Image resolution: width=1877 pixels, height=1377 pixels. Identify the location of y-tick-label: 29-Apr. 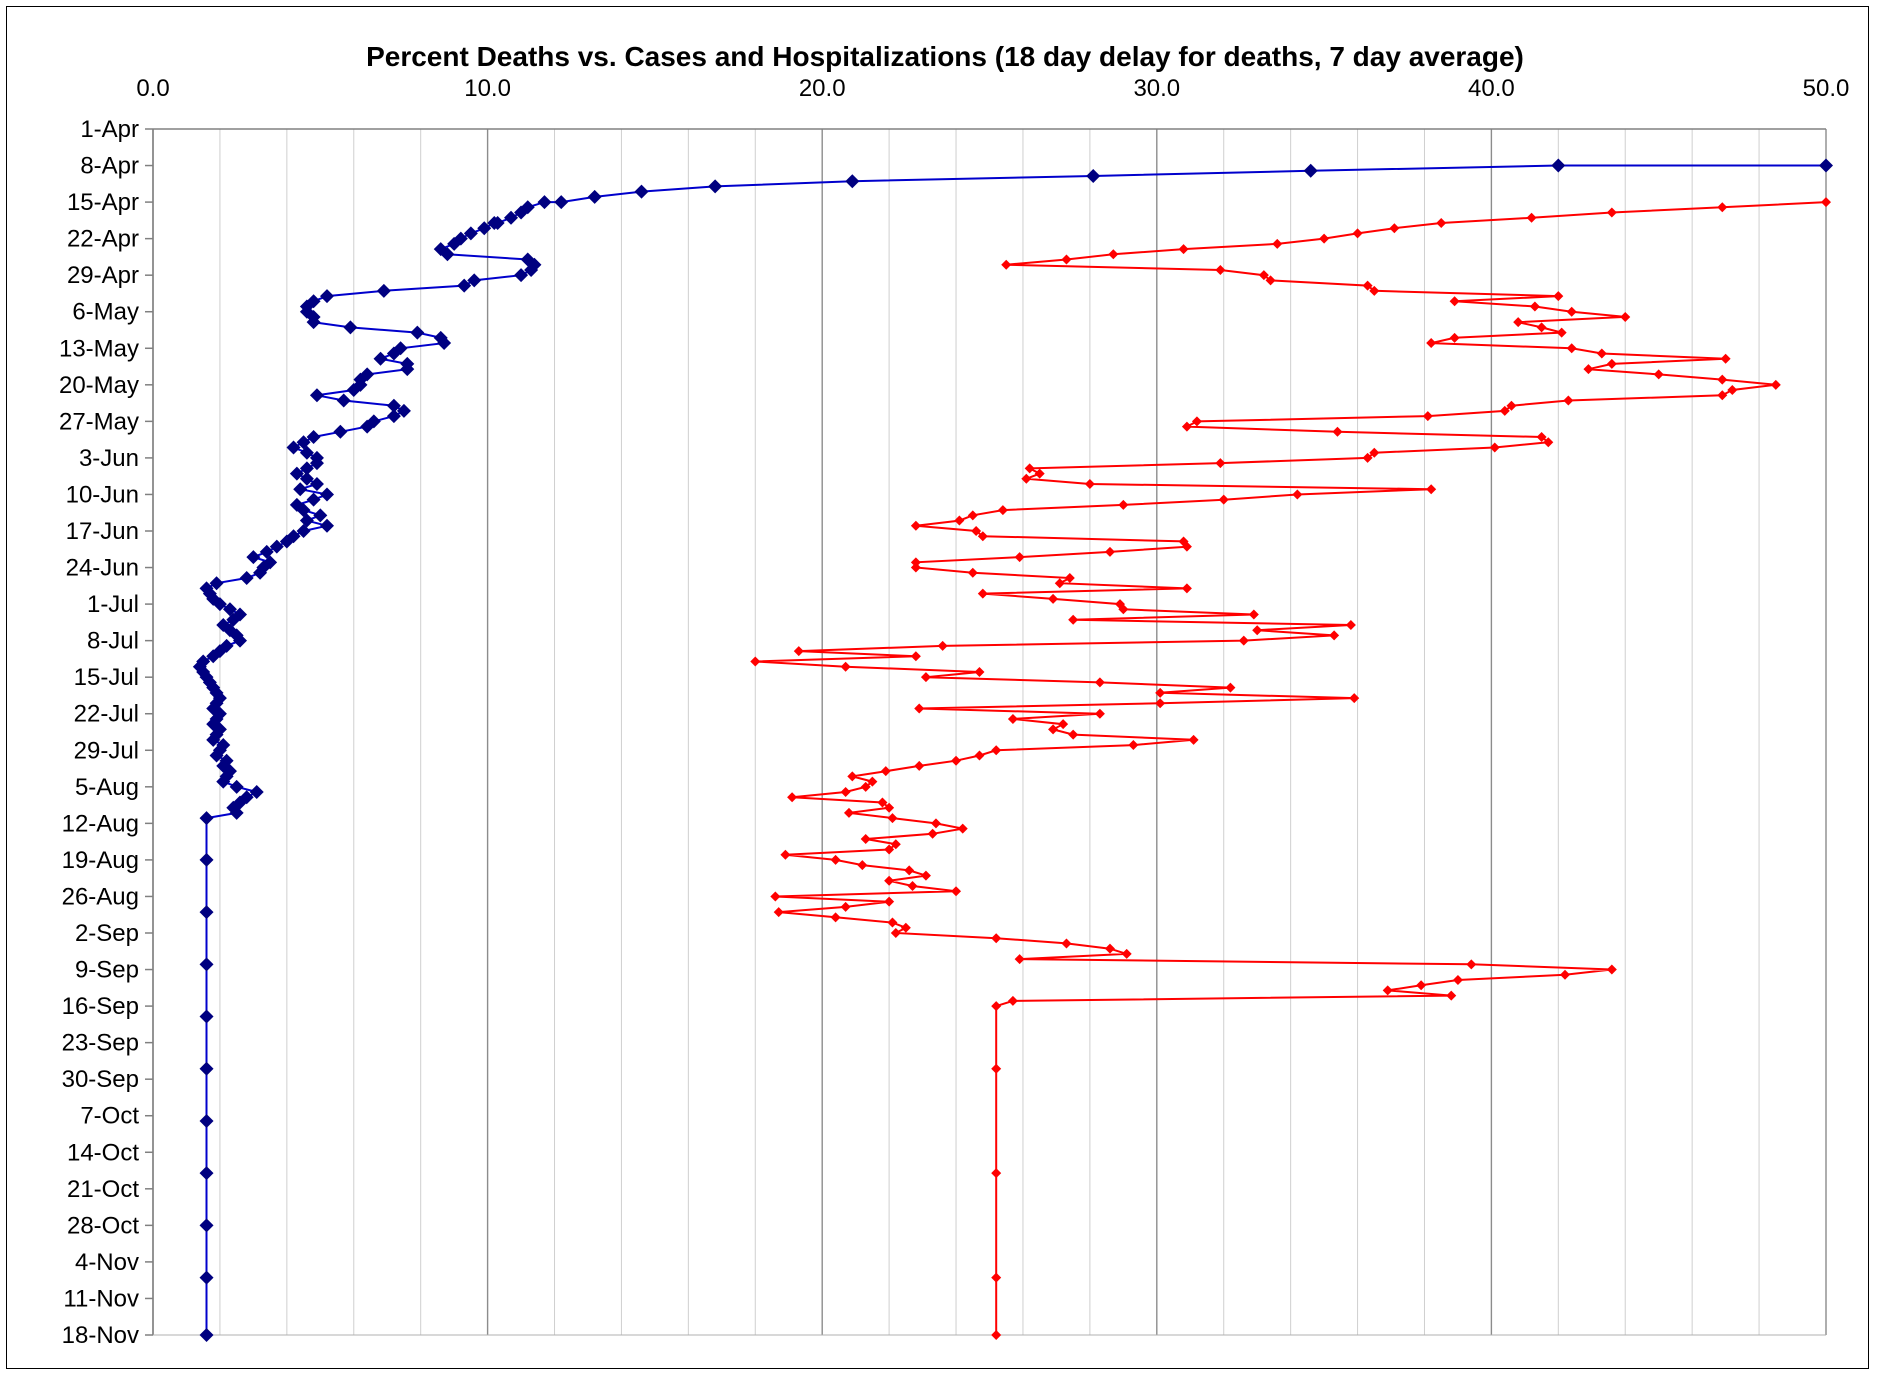
(103, 275).